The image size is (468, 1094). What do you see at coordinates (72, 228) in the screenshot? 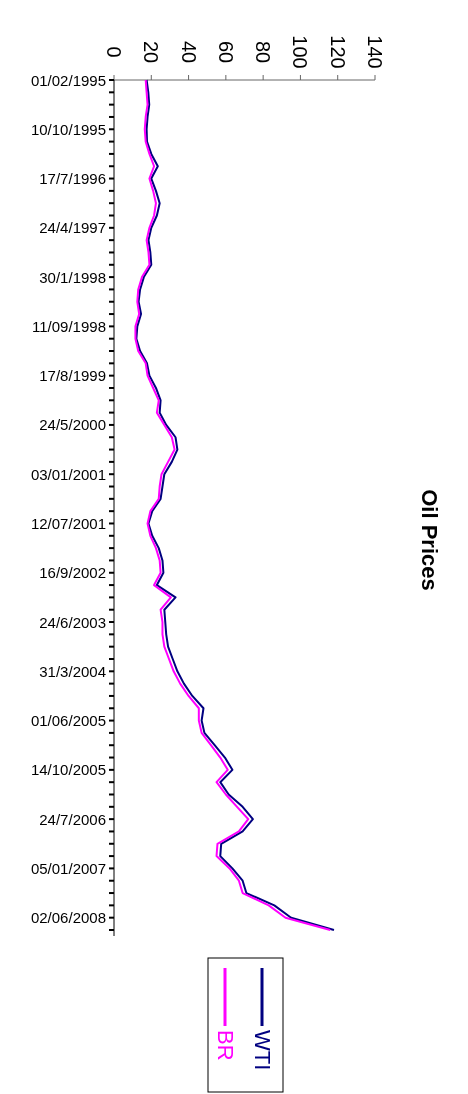
I see `y-tick-label: 24/4/1997` at bounding box center [72, 228].